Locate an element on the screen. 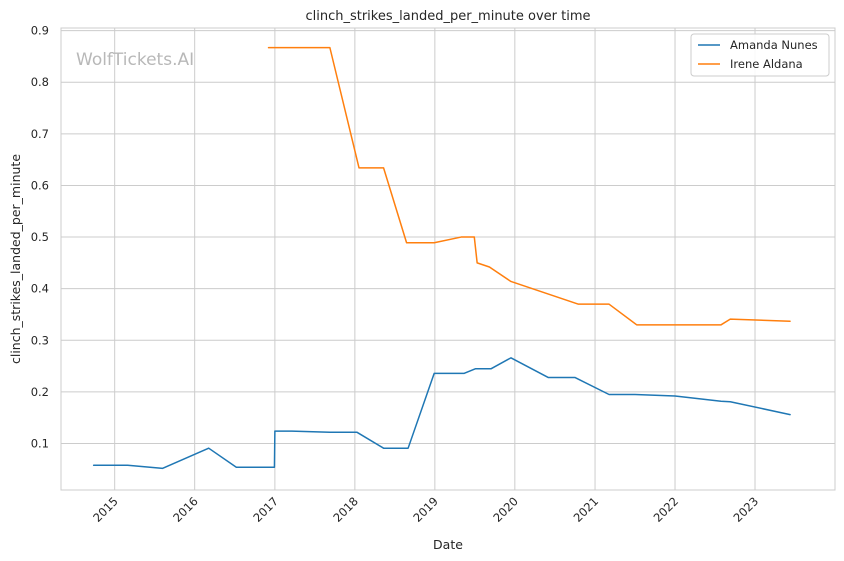  y-tick-labels: 0.1 0.2 0.3 0.4 0.5 0.6 0.7 0.8 0.9 is located at coordinates (40, 237).